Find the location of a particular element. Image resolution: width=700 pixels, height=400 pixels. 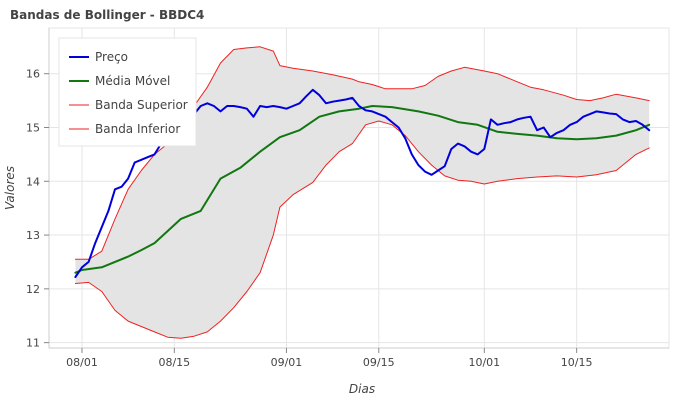

x-tick-label: 09/15 is located at coordinates (379, 362).